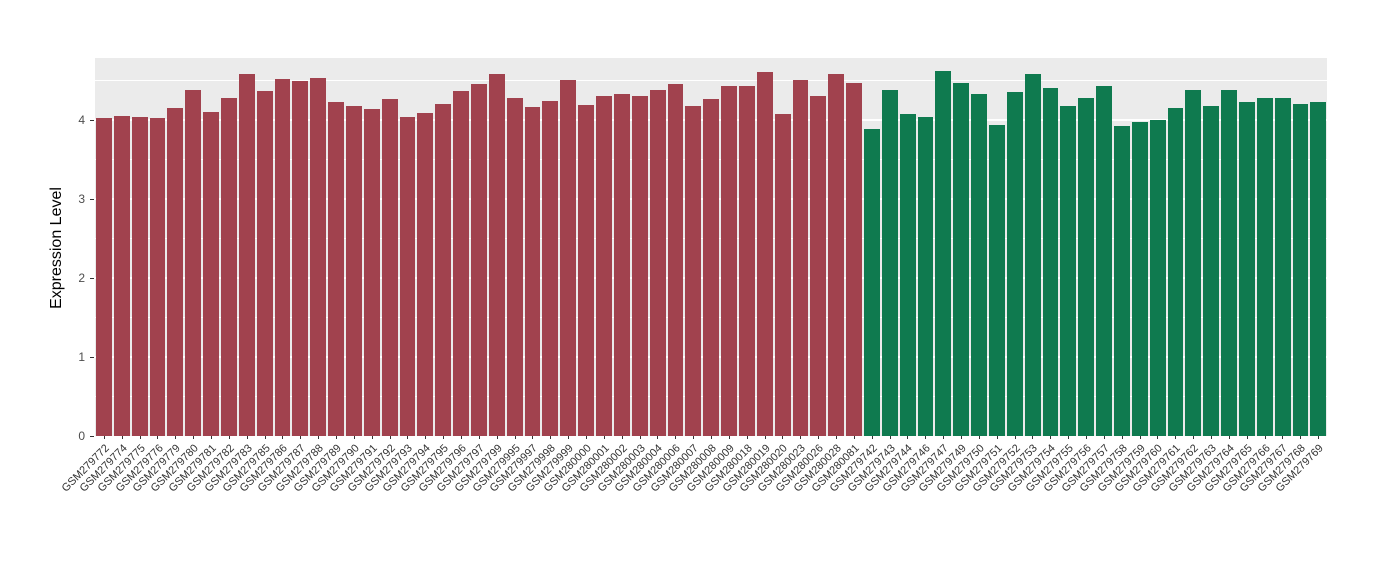  Describe the element at coordinates (104, 277) in the screenshot. I see `bar-GSM279772` at that location.